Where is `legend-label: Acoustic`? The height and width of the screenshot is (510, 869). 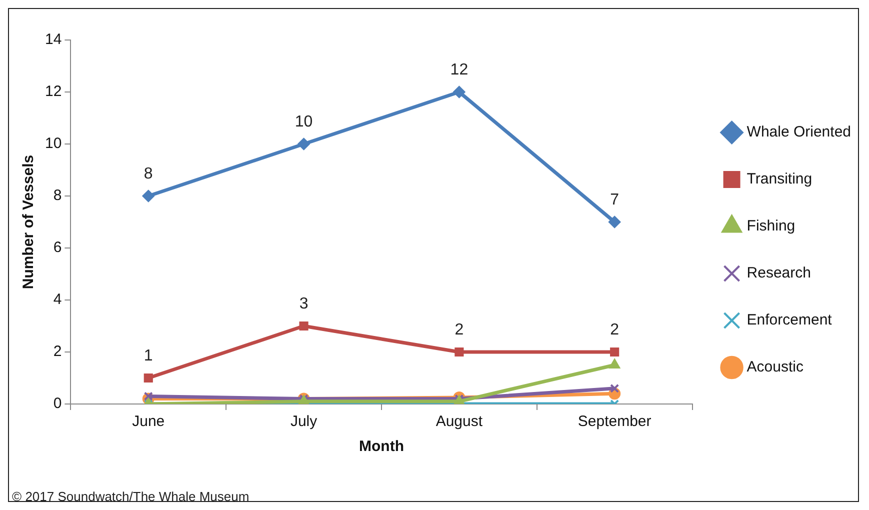
legend-label: Acoustic is located at coordinates (775, 367).